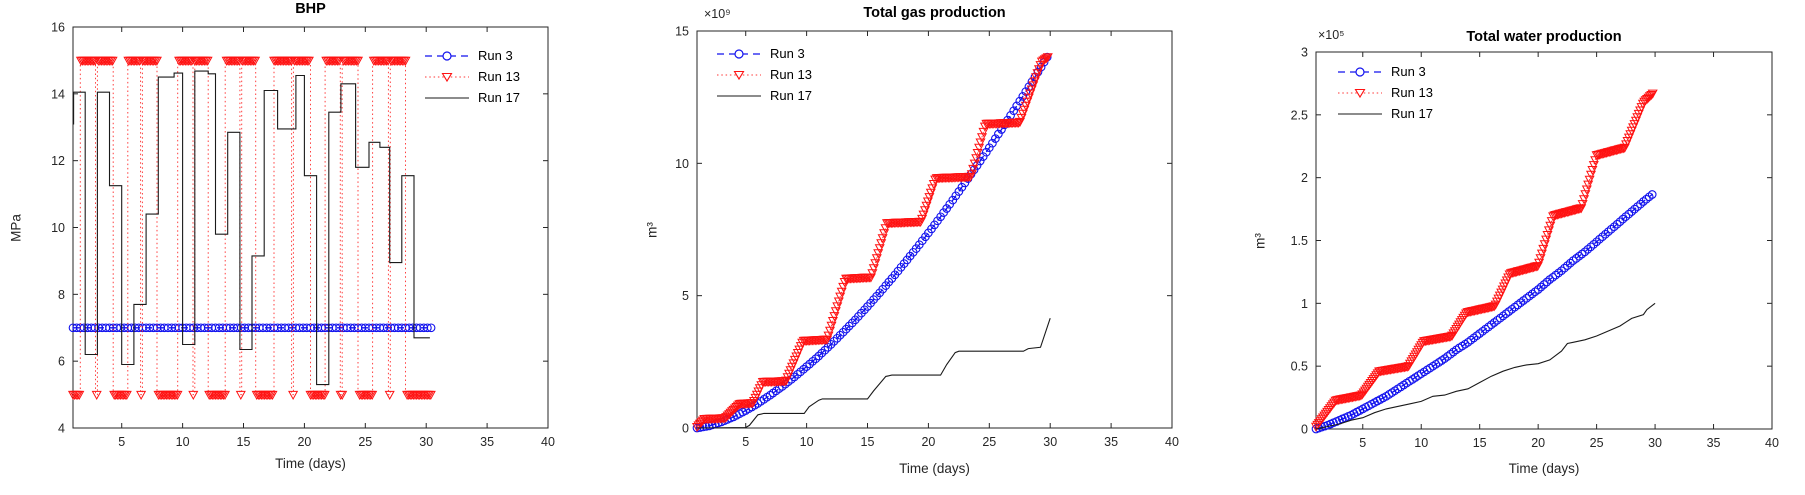  Describe the element at coordinates (58, 28) in the screenshot. I see `svg-text: 16` at that location.